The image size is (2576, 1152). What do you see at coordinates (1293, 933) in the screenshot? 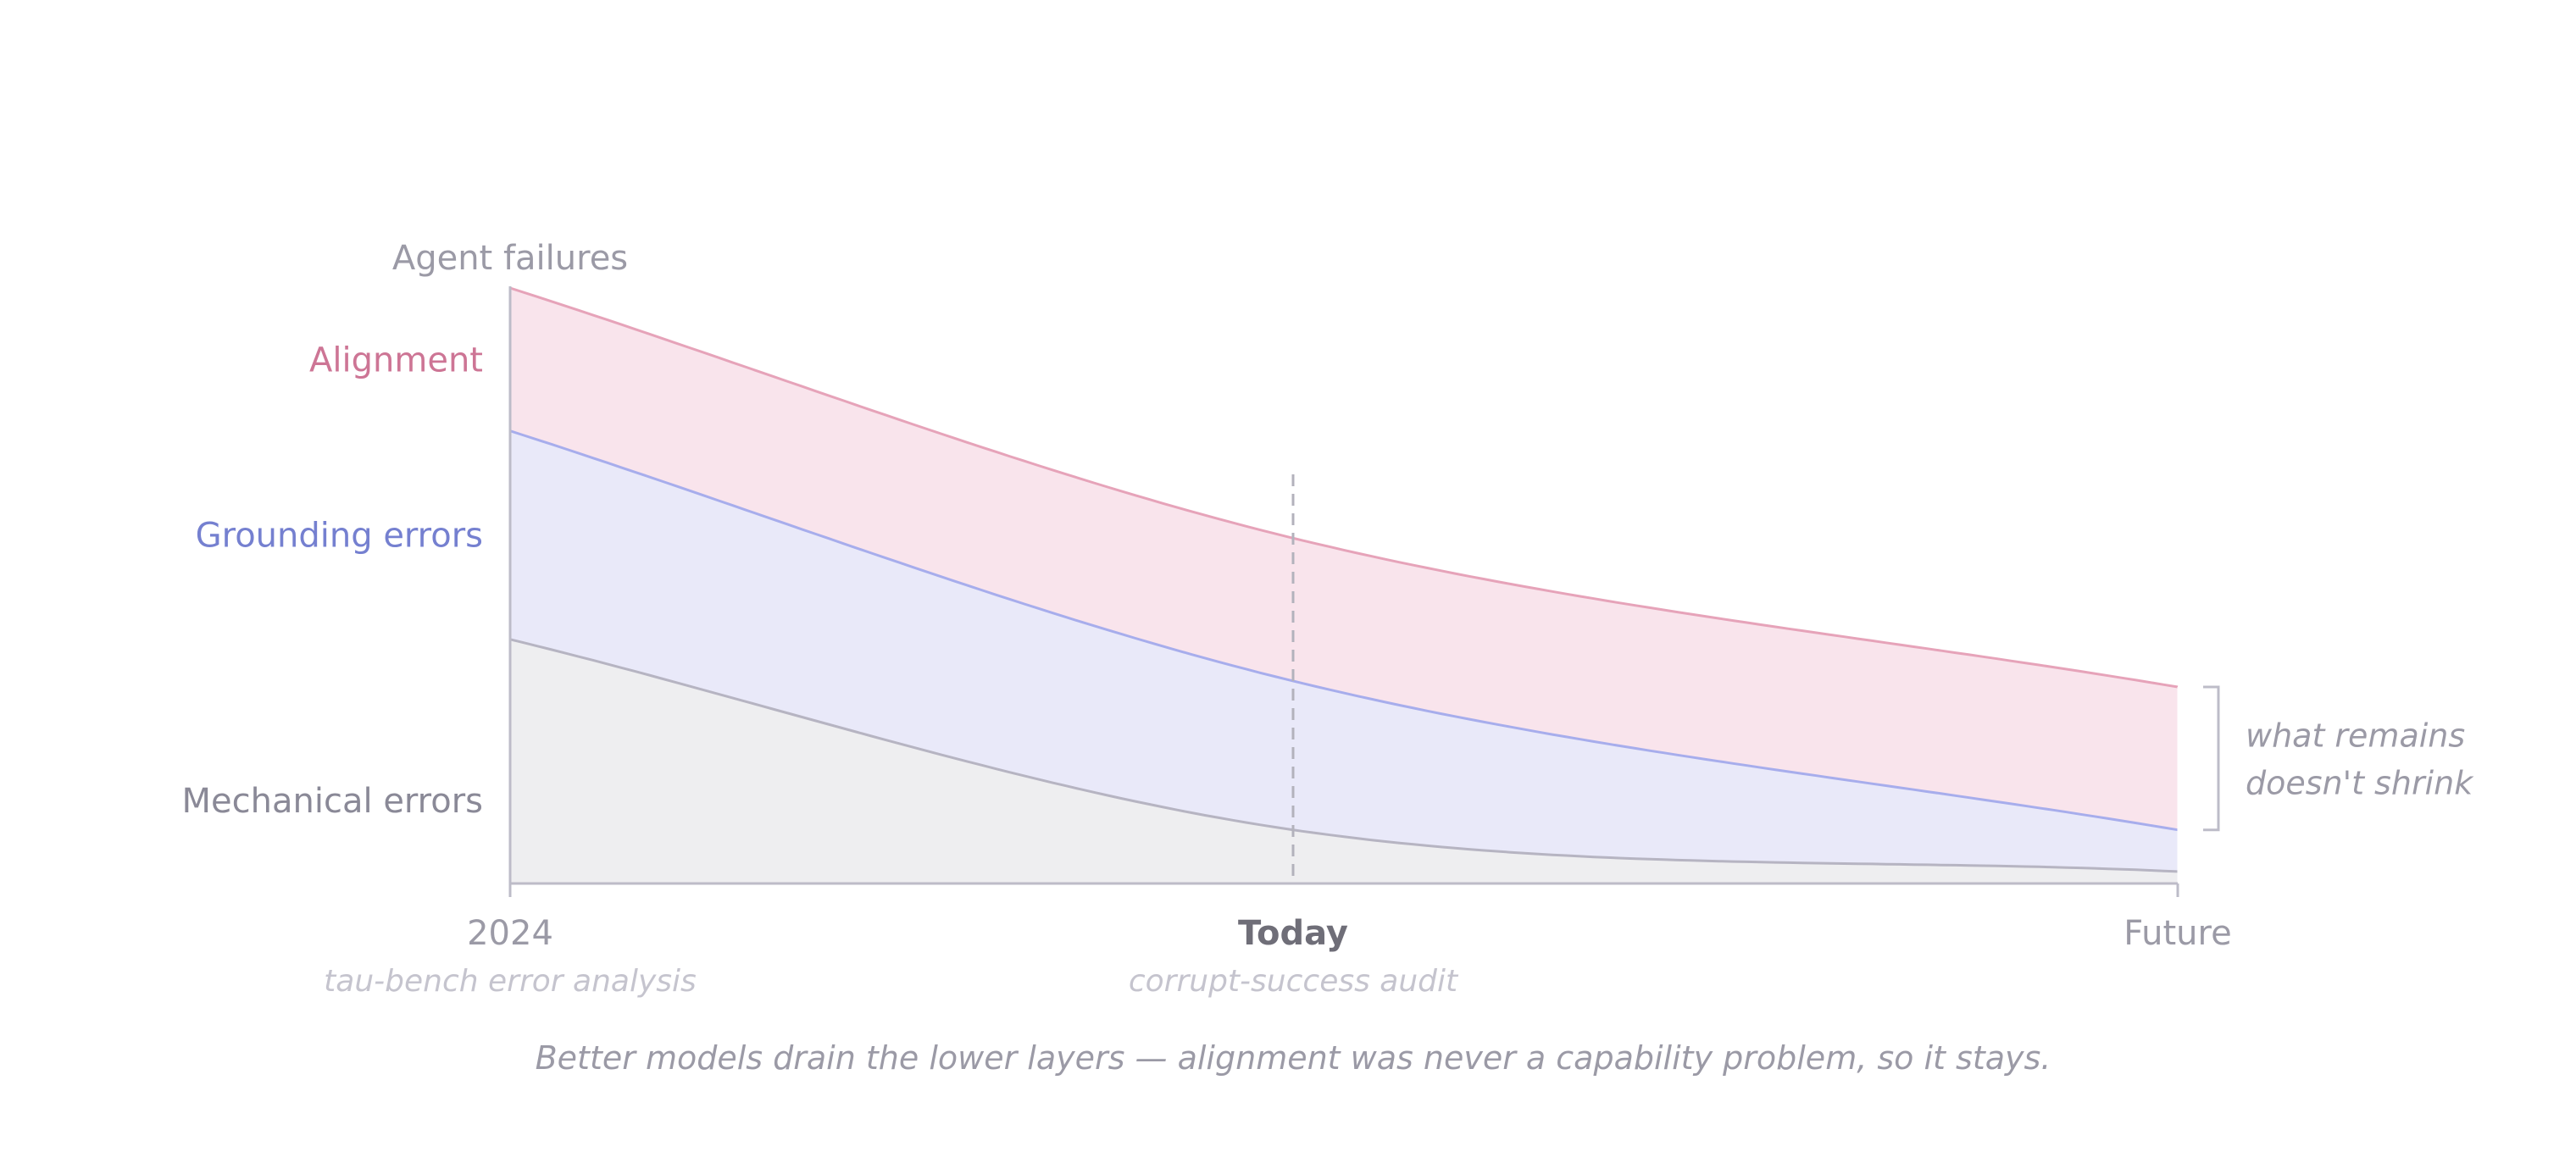
I see `x-tick-label-today: Today` at bounding box center [1293, 933].